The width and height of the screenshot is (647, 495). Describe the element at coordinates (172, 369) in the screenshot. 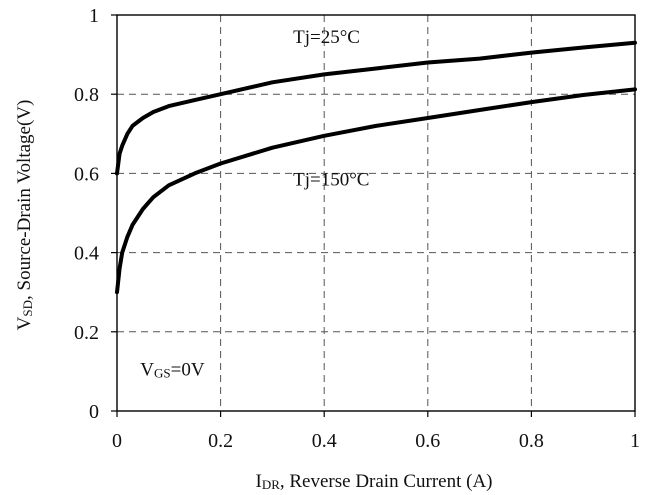

I see `annotation-label: VGS=0V` at that location.